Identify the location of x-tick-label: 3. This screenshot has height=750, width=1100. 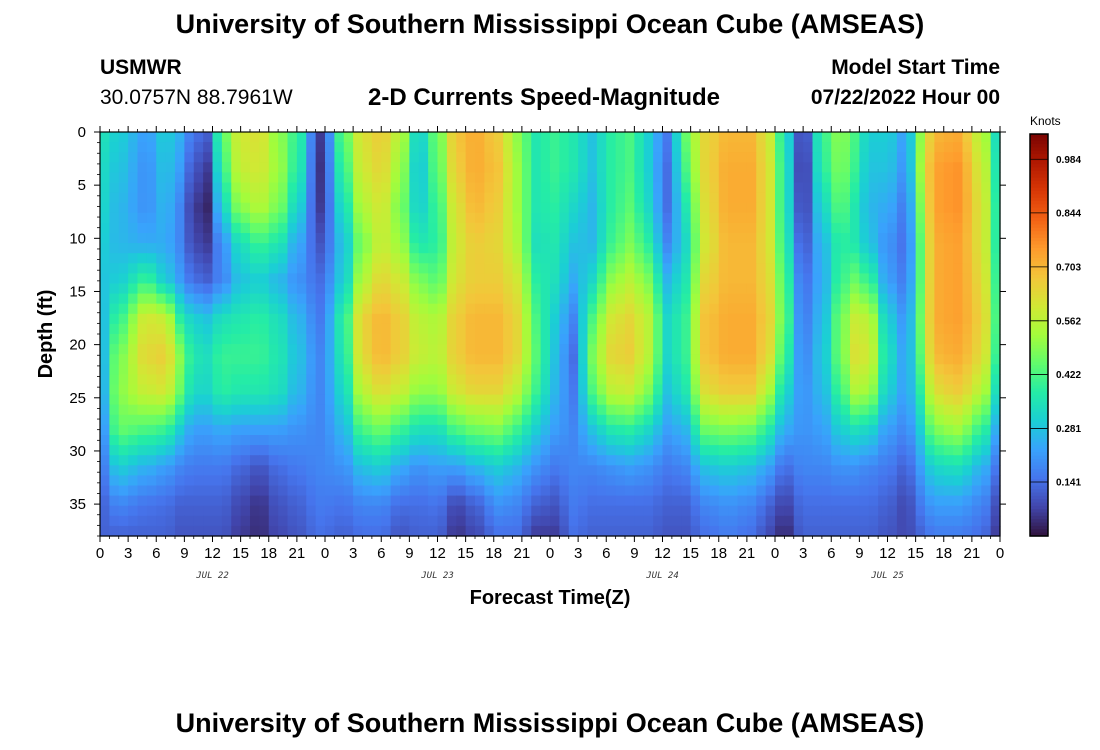
(128, 553).